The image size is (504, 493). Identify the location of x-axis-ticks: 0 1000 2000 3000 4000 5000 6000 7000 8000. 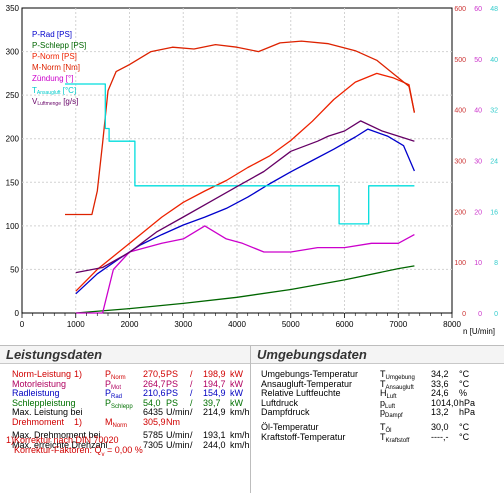
(240, 321).